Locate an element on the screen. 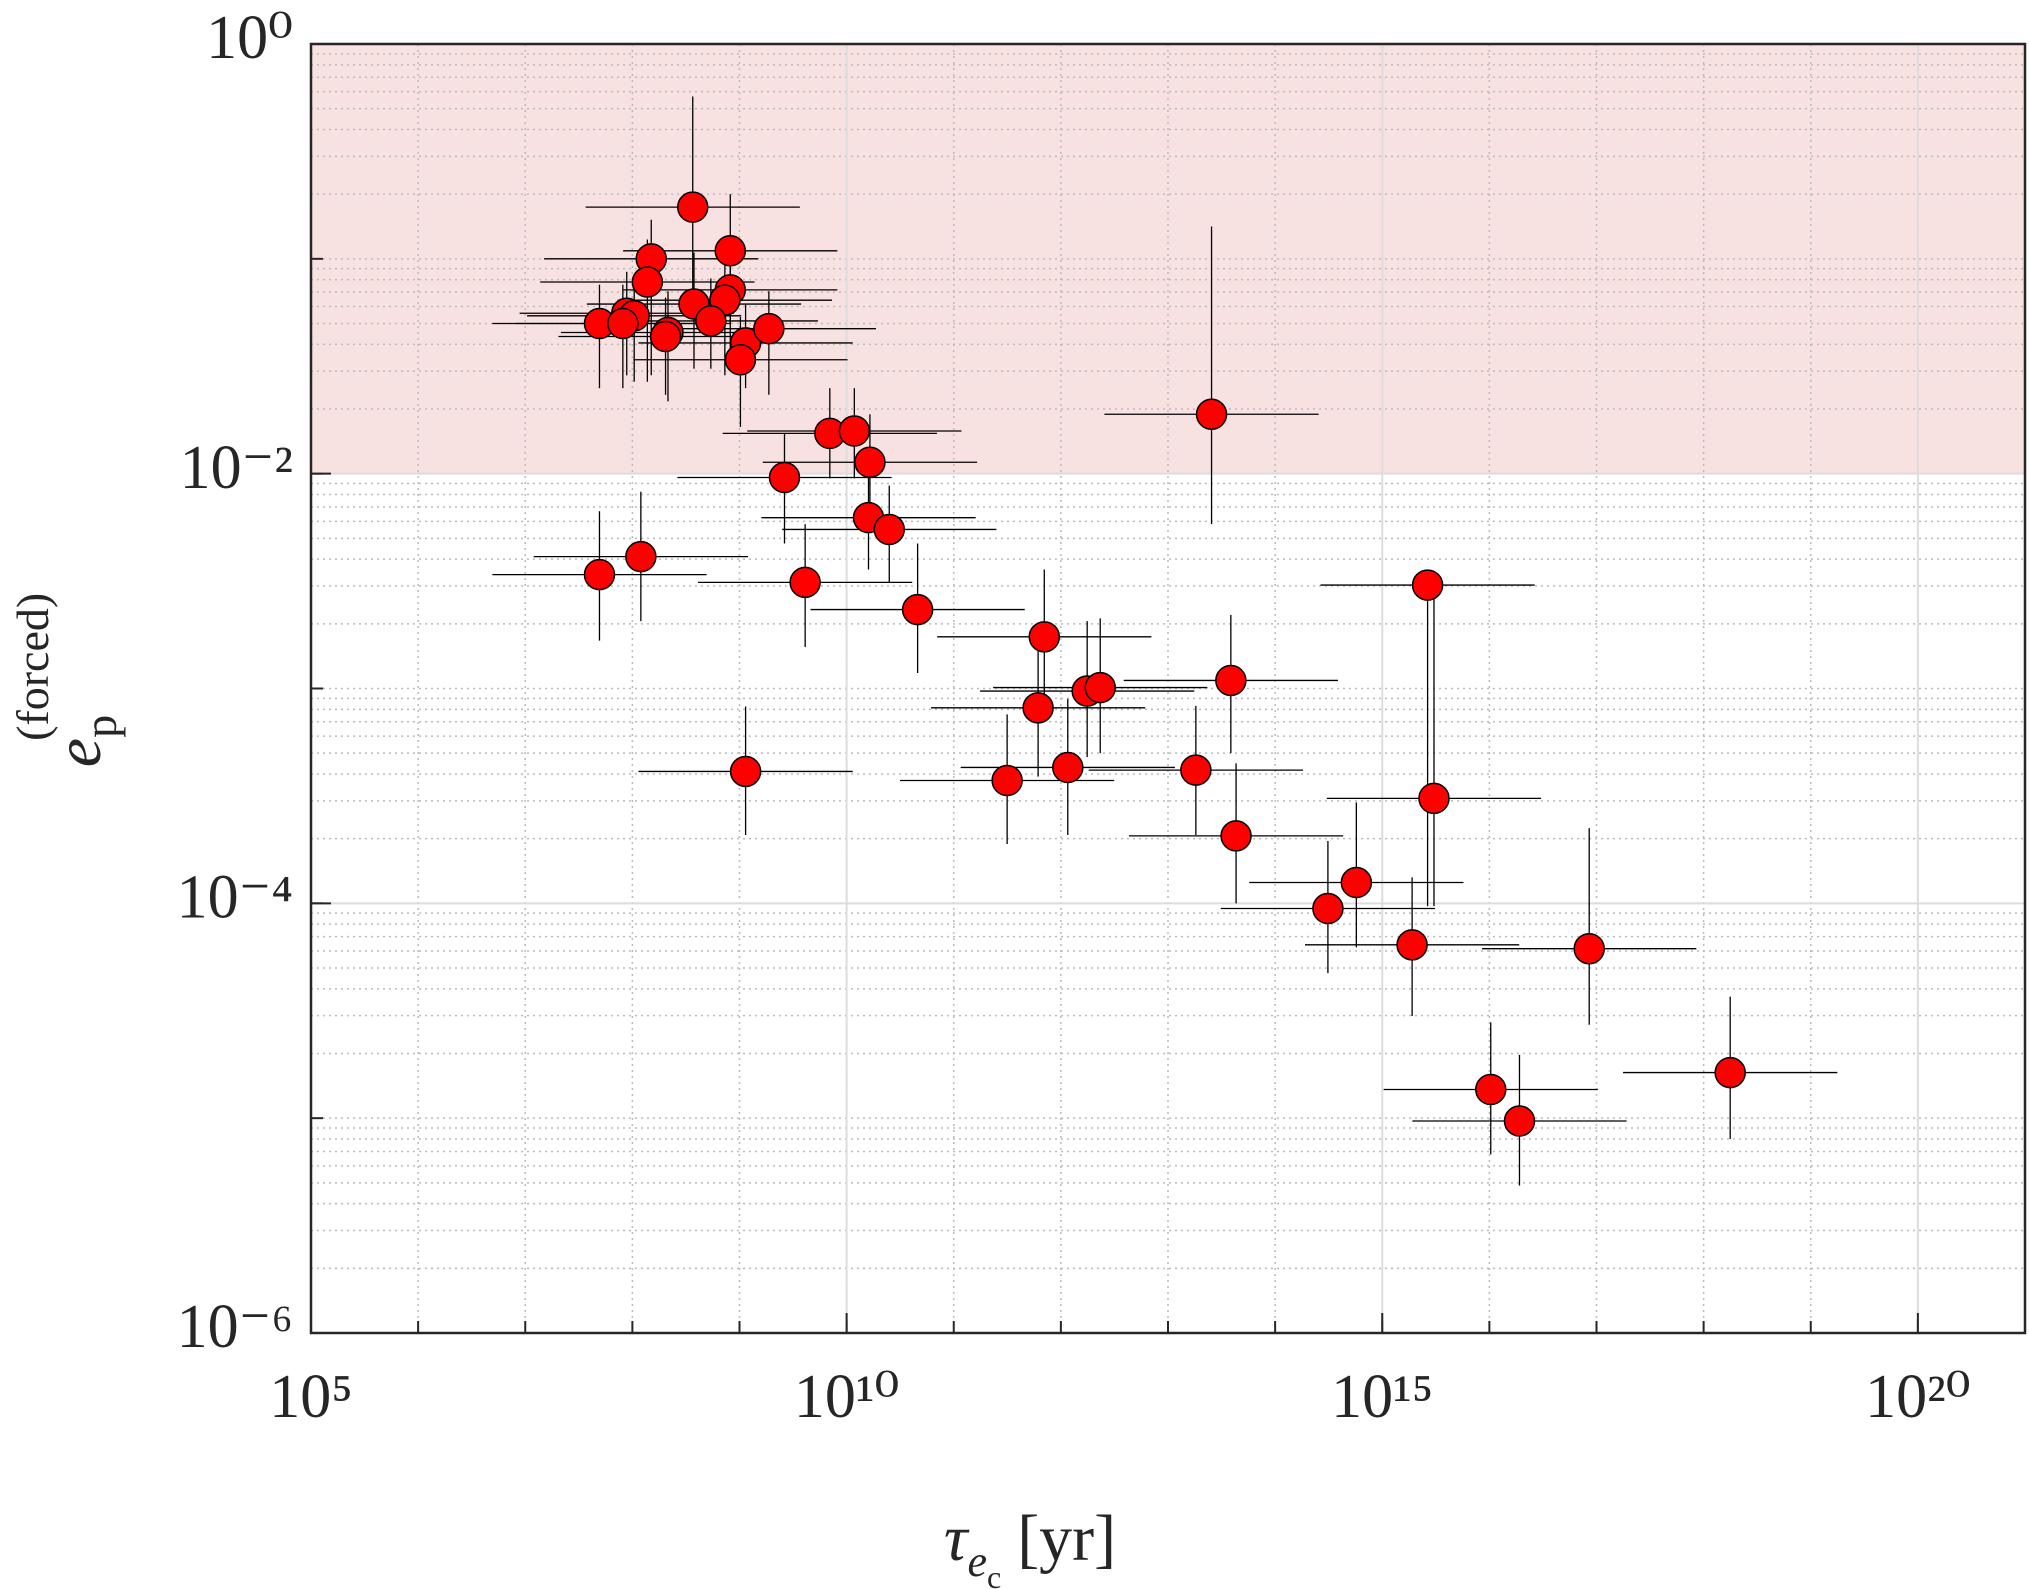 The image size is (2029, 1589). x-tick-label: 10¹⁵ is located at coordinates (1382, 1397).